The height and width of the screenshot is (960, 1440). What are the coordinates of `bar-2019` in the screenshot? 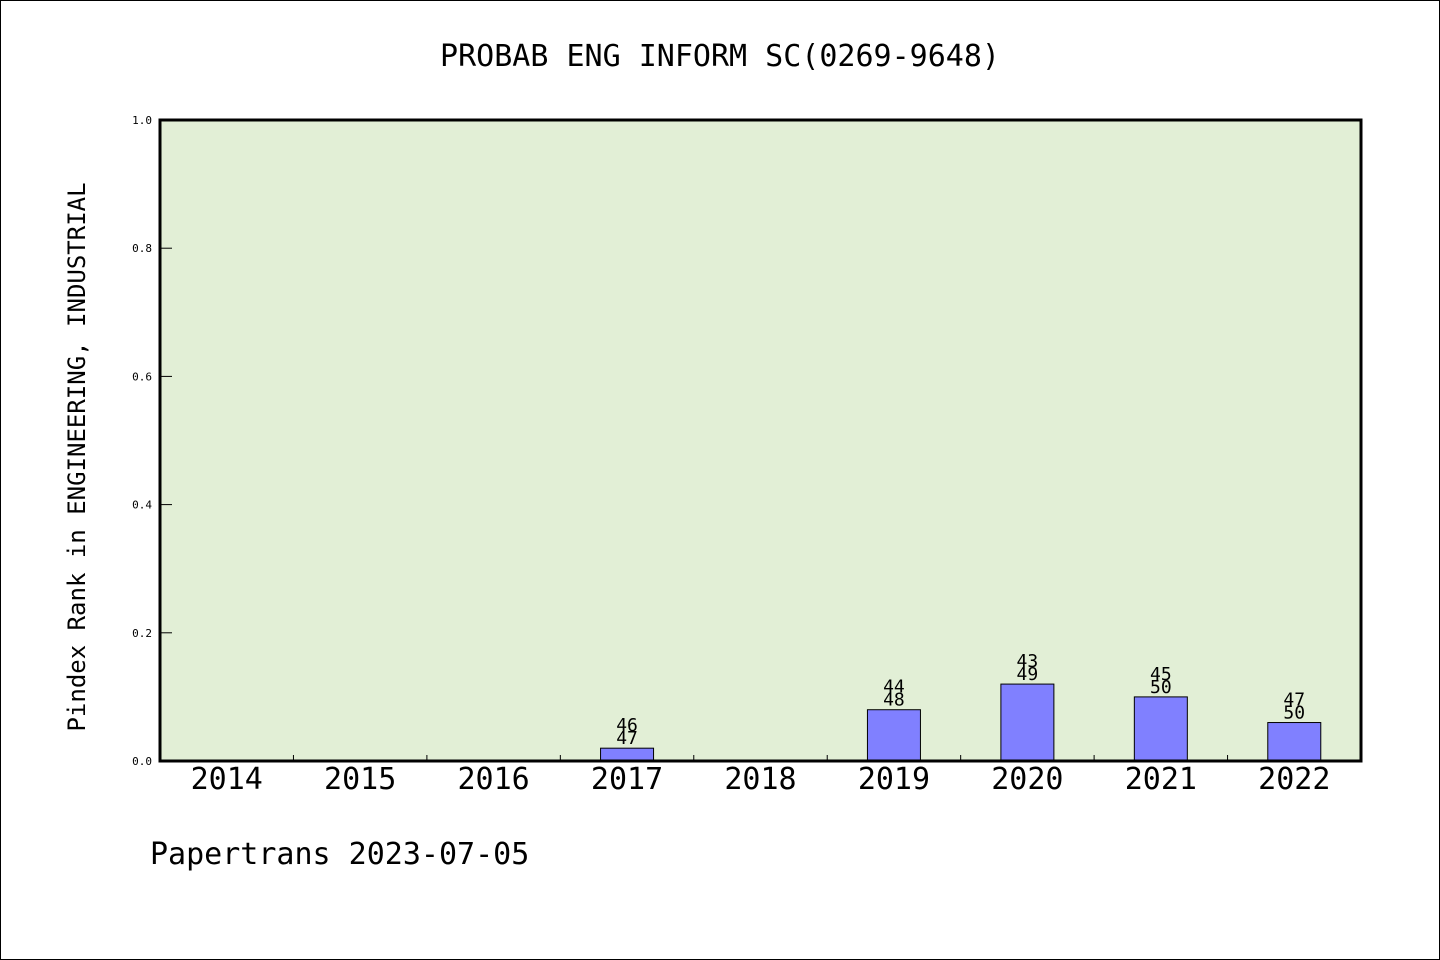 It's located at (893, 735).